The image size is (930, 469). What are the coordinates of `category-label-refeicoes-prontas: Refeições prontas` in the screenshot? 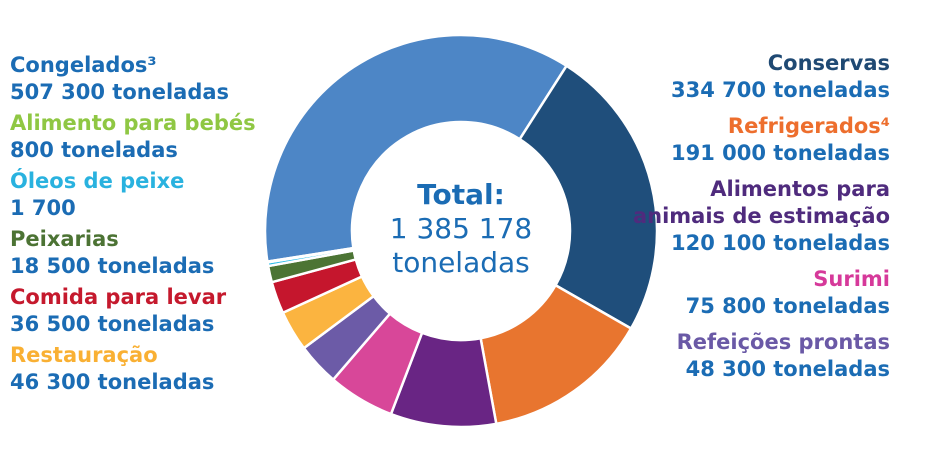 It's located at (783, 342).